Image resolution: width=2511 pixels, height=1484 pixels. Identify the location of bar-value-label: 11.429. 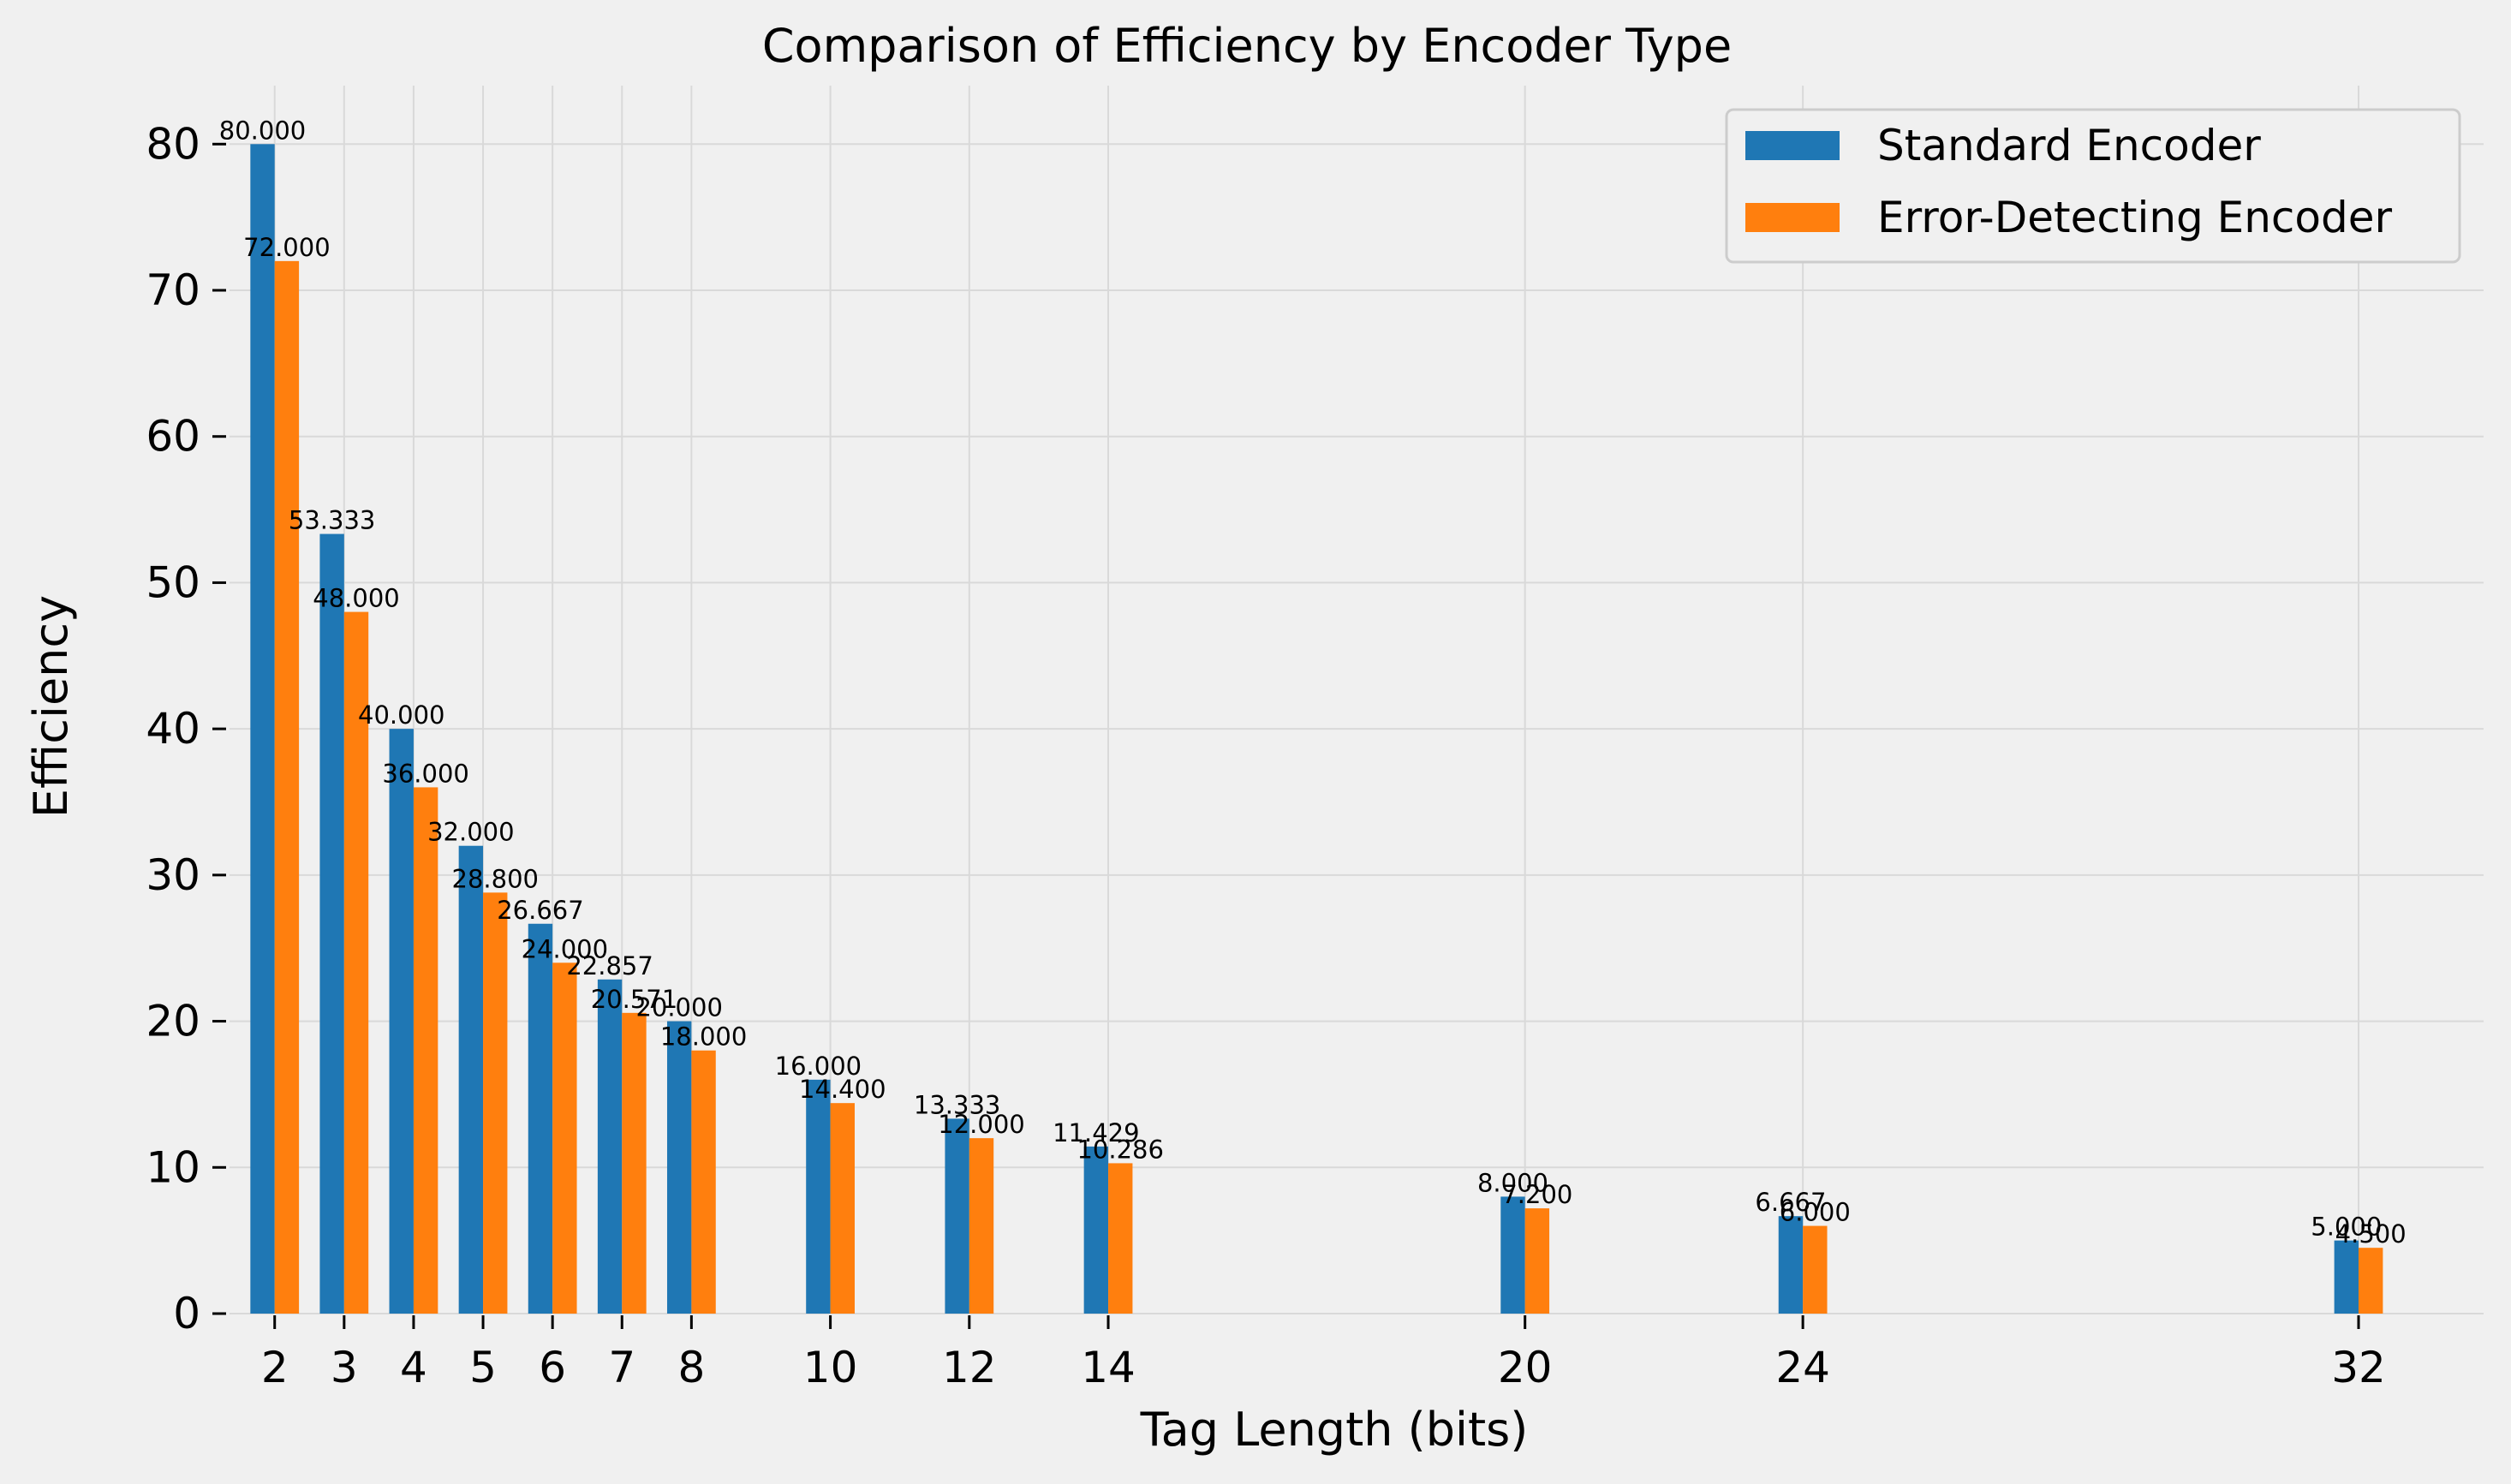
(1096, 1133).